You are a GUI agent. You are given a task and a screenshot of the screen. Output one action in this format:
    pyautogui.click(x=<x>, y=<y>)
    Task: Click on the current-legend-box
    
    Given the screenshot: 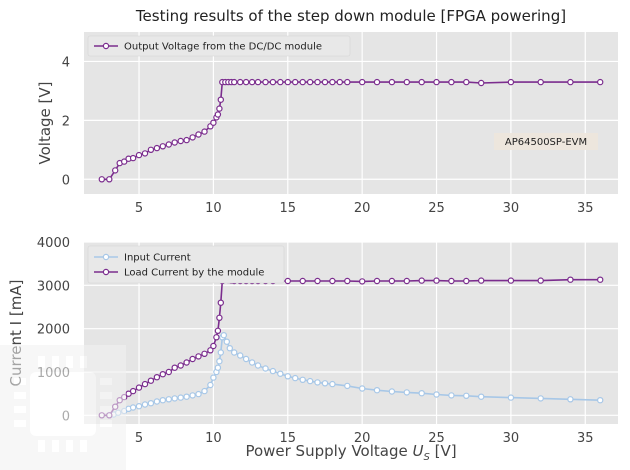 What is the action you would take?
    pyautogui.click(x=186, y=264)
    